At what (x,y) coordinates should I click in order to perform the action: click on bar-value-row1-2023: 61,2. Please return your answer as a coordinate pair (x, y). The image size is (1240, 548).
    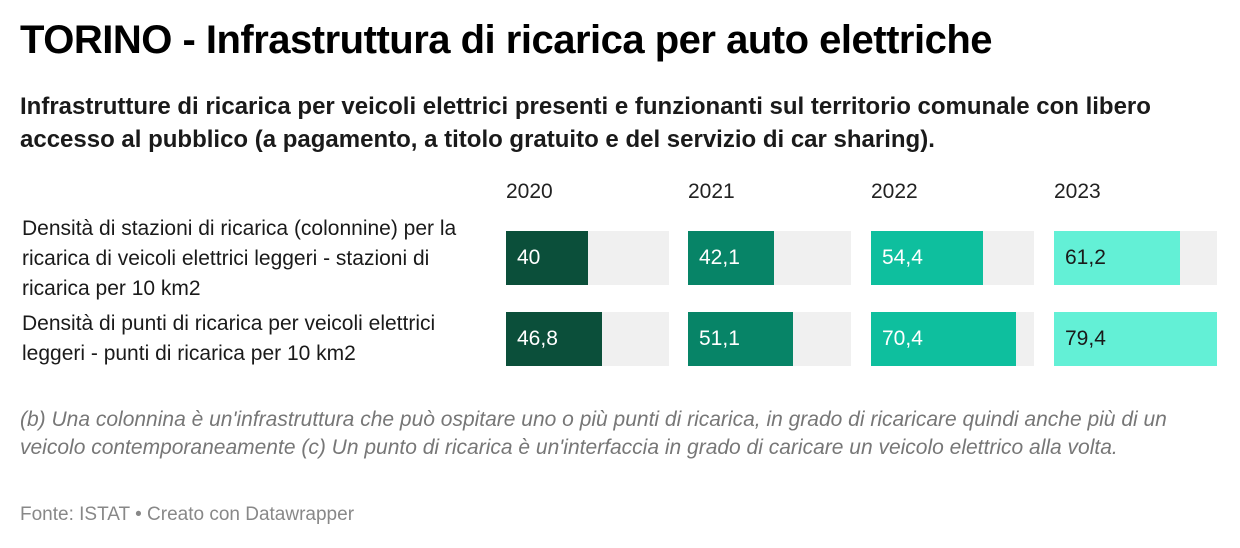
    Looking at the image, I should click on (1085, 257).